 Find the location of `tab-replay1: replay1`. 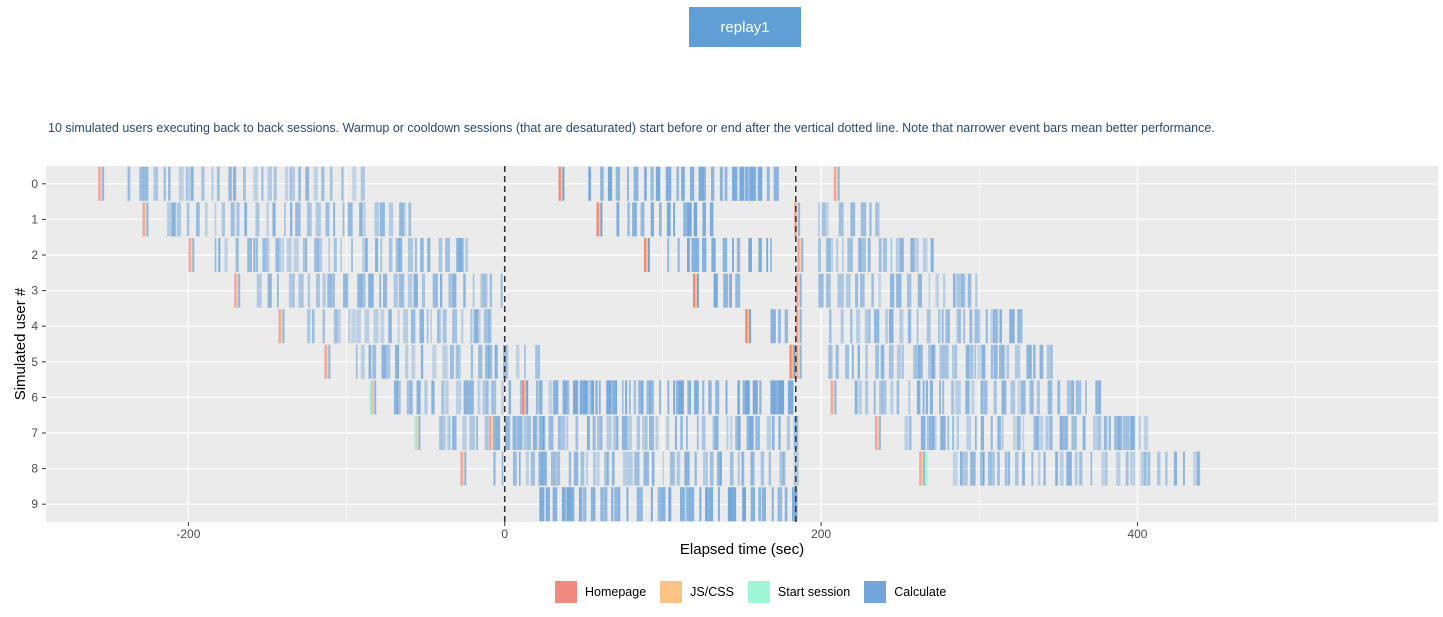

tab-replay1: replay1 is located at coordinates (745, 27).